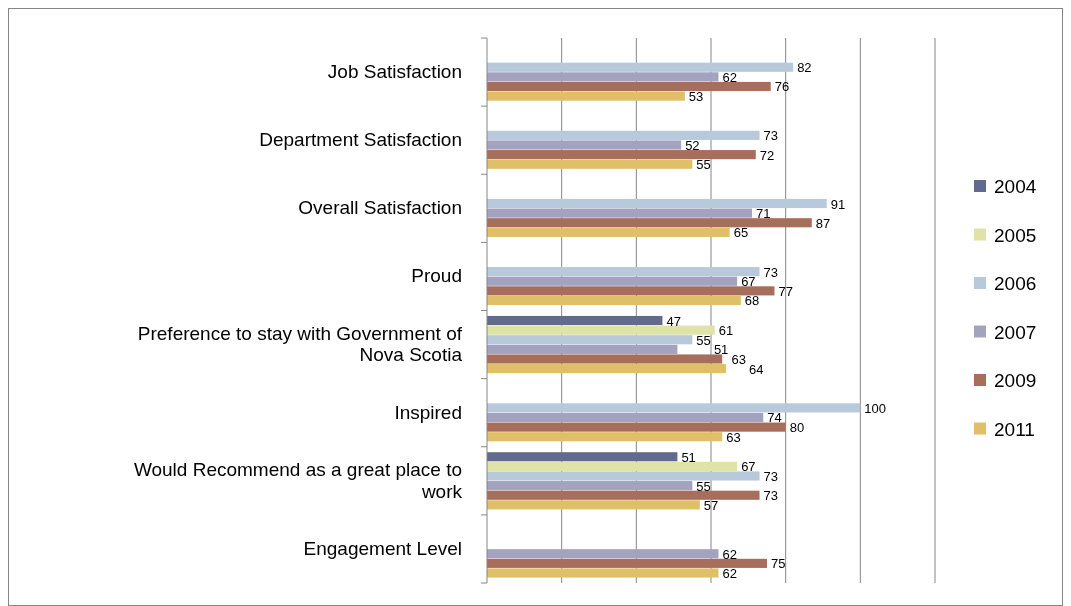 The image size is (1071, 606). I want to click on data-label: 47, so click(673, 321).